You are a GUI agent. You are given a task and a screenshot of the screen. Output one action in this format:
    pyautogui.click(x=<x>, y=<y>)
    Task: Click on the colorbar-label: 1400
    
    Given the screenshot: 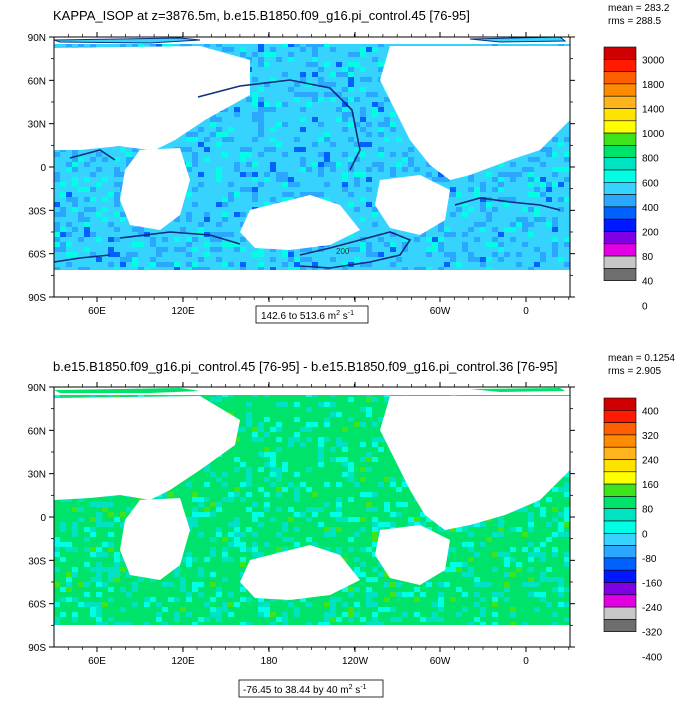 What is the action you would take?
    pyautogui.click(x=653, y=110)
    